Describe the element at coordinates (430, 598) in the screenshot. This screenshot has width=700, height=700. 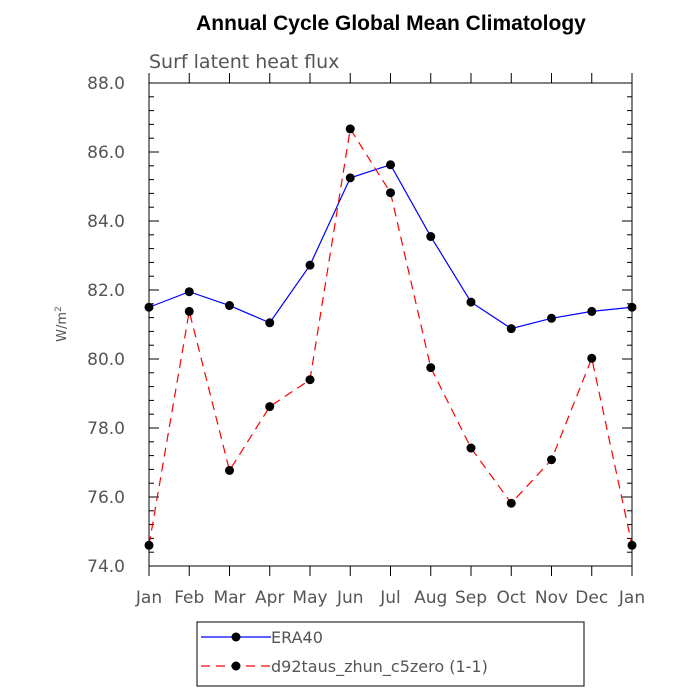
I see `x-tick-label: Aug` at that location.